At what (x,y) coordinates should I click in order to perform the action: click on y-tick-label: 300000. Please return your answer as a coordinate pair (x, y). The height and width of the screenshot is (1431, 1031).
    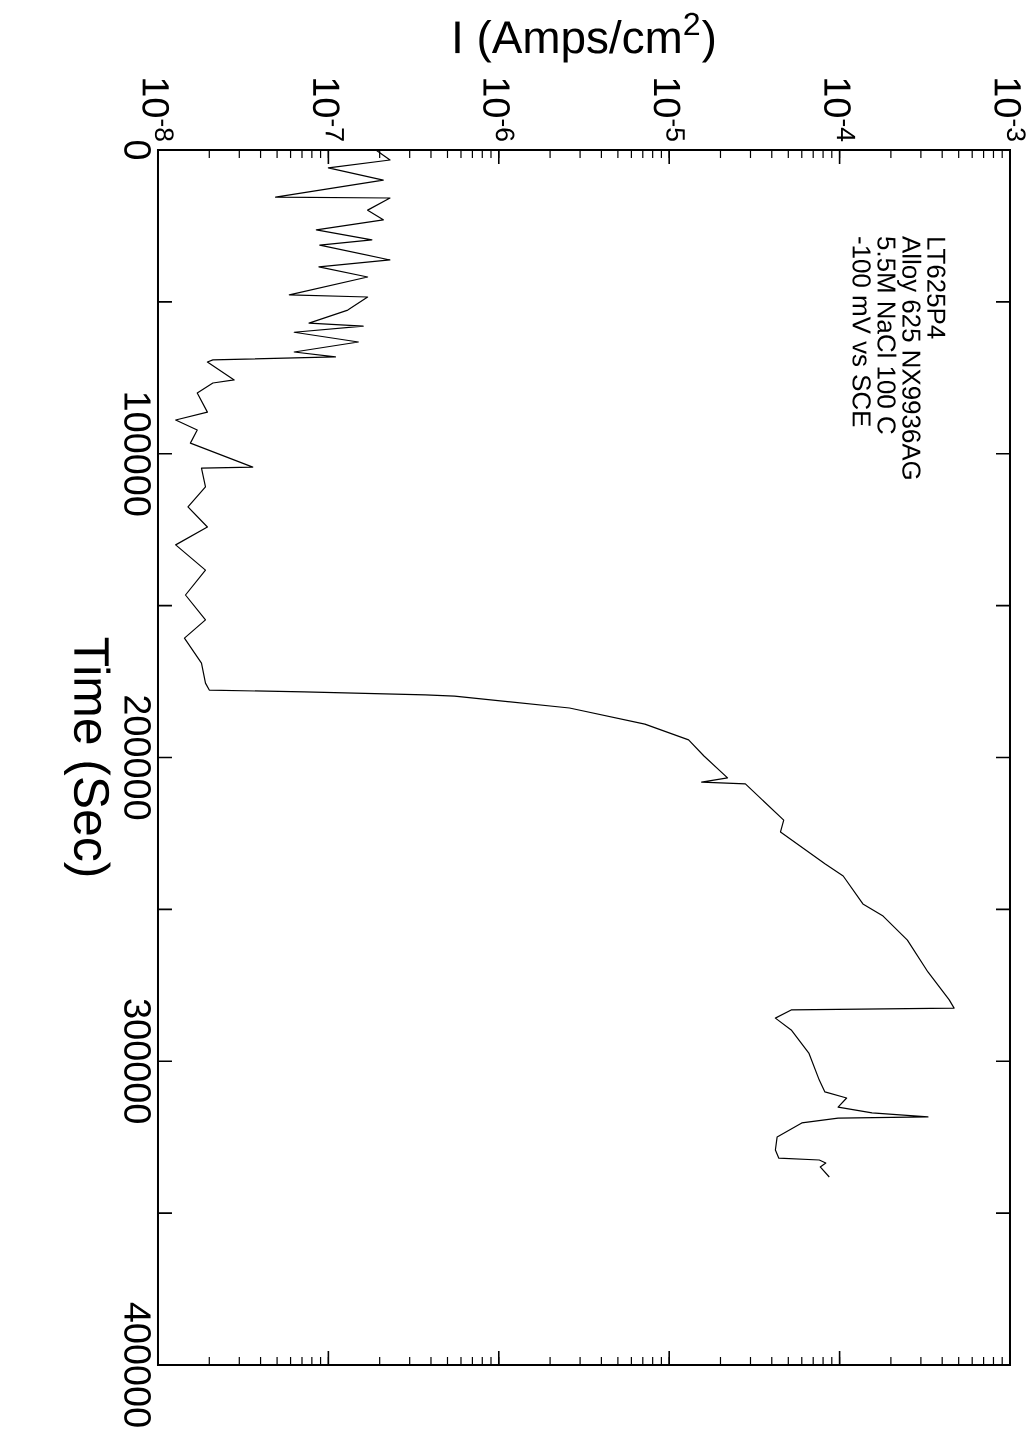
    Looking at the image, I should click on (137, 1061).